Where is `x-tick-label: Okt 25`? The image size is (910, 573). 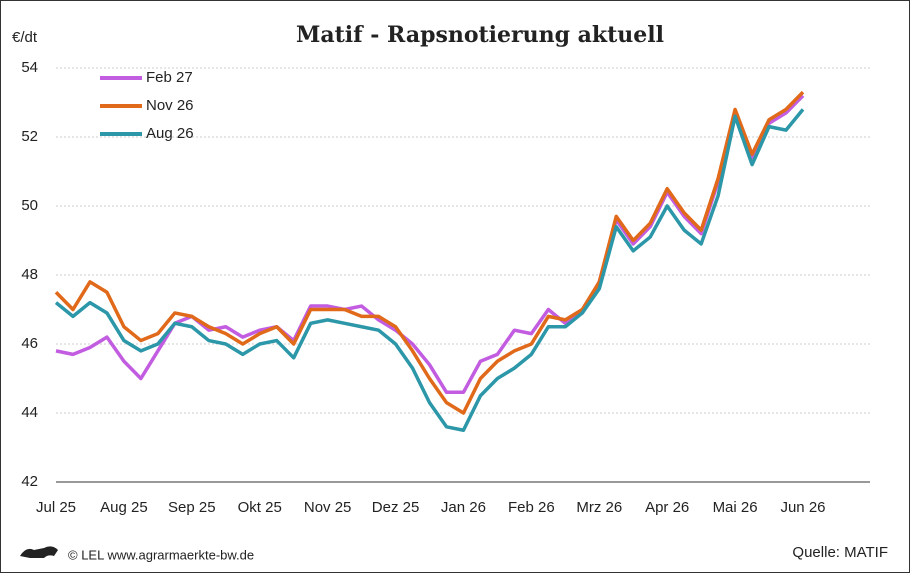
x-tick-label: Okt 25 is located at coordinates (260, 507).